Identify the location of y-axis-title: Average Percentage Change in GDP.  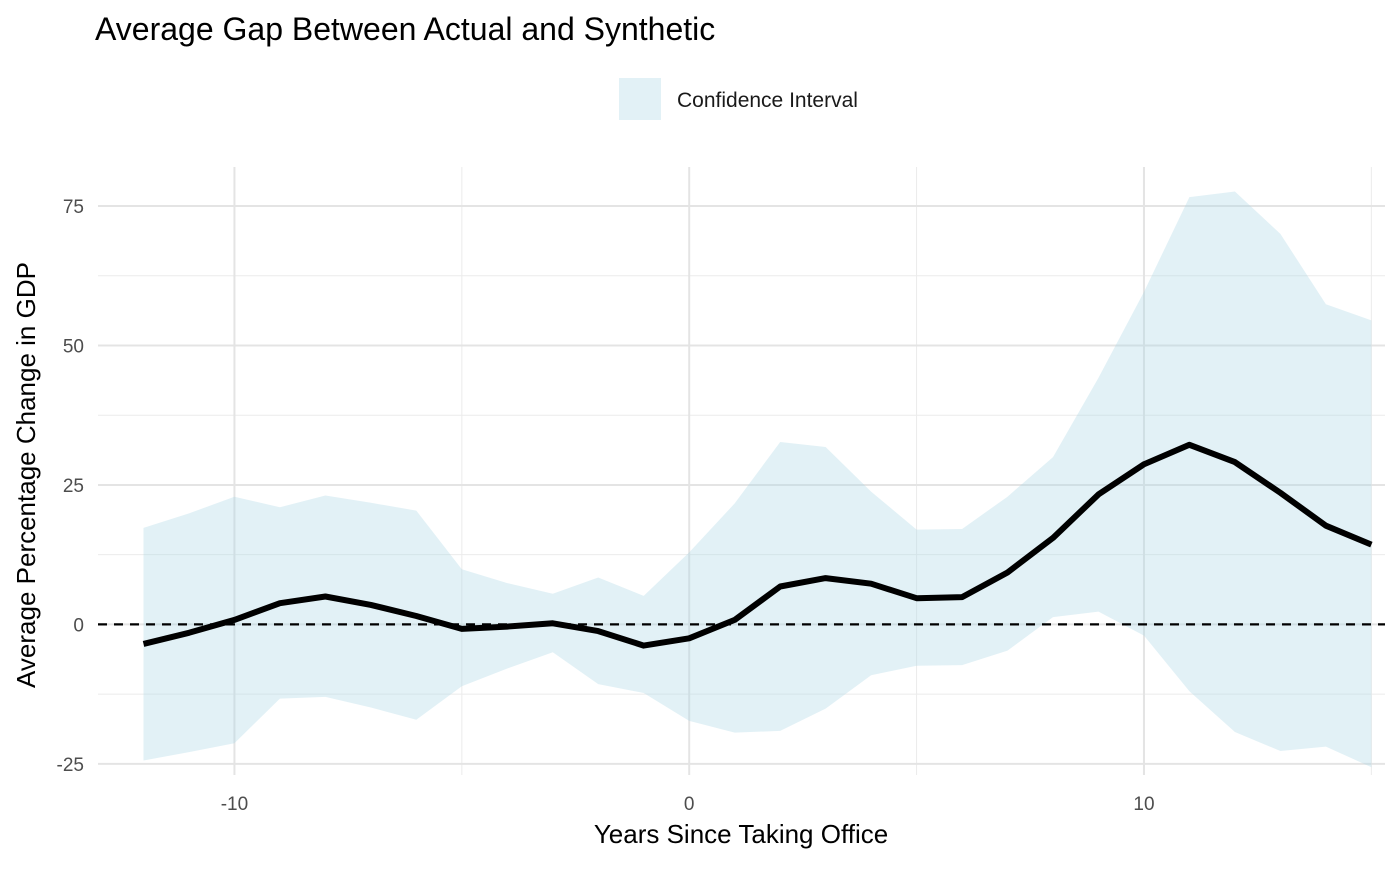
(26, 475).